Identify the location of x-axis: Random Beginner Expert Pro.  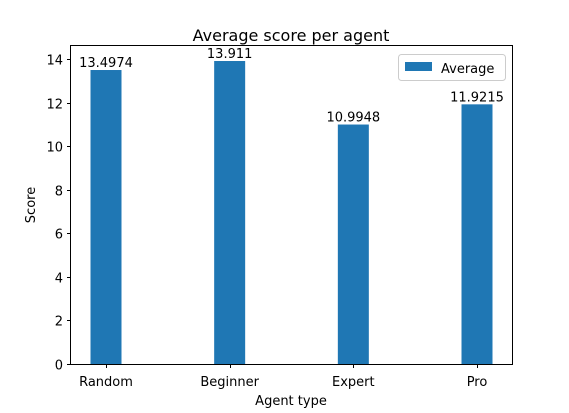
(283, 377).